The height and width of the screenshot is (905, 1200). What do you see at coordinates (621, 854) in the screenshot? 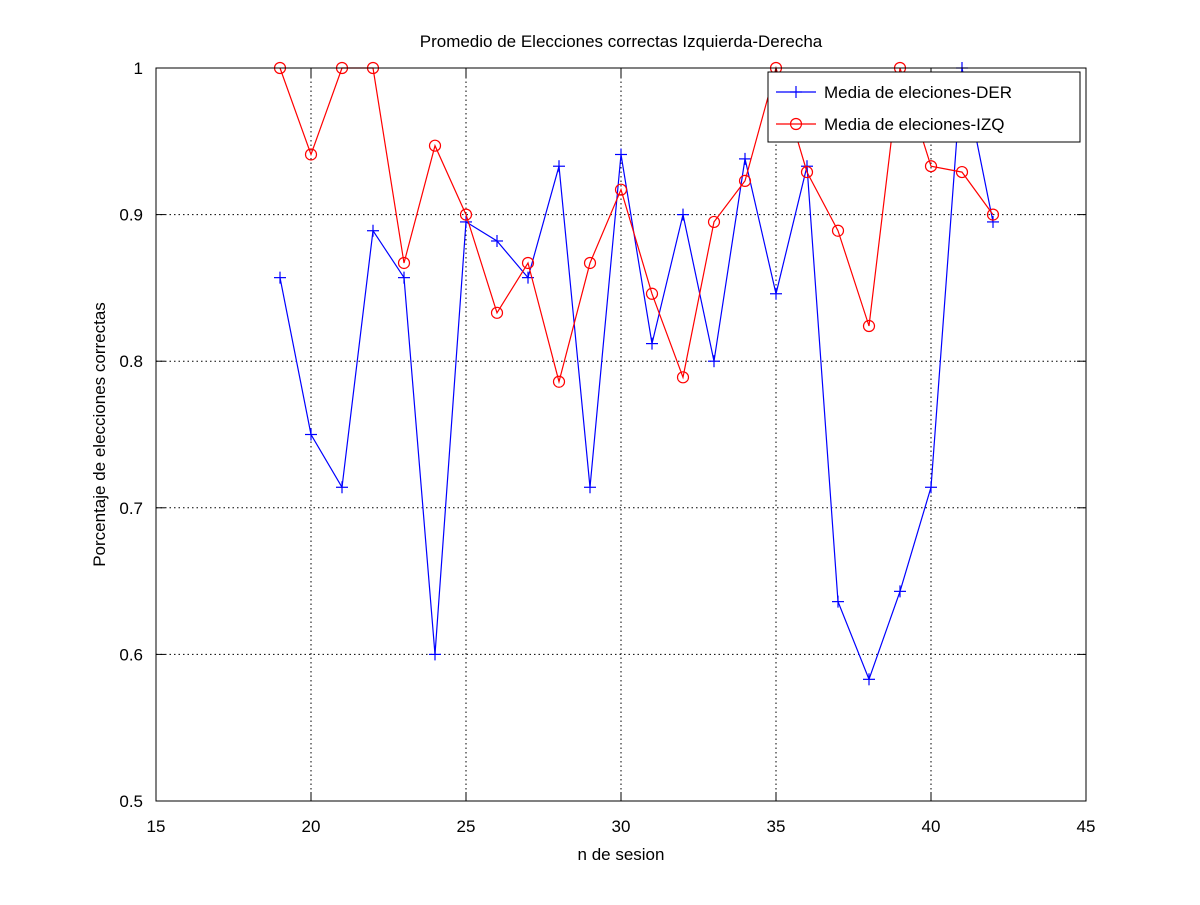
I see `x-axis-label: n de sesion` at bounding box center [621, 854].